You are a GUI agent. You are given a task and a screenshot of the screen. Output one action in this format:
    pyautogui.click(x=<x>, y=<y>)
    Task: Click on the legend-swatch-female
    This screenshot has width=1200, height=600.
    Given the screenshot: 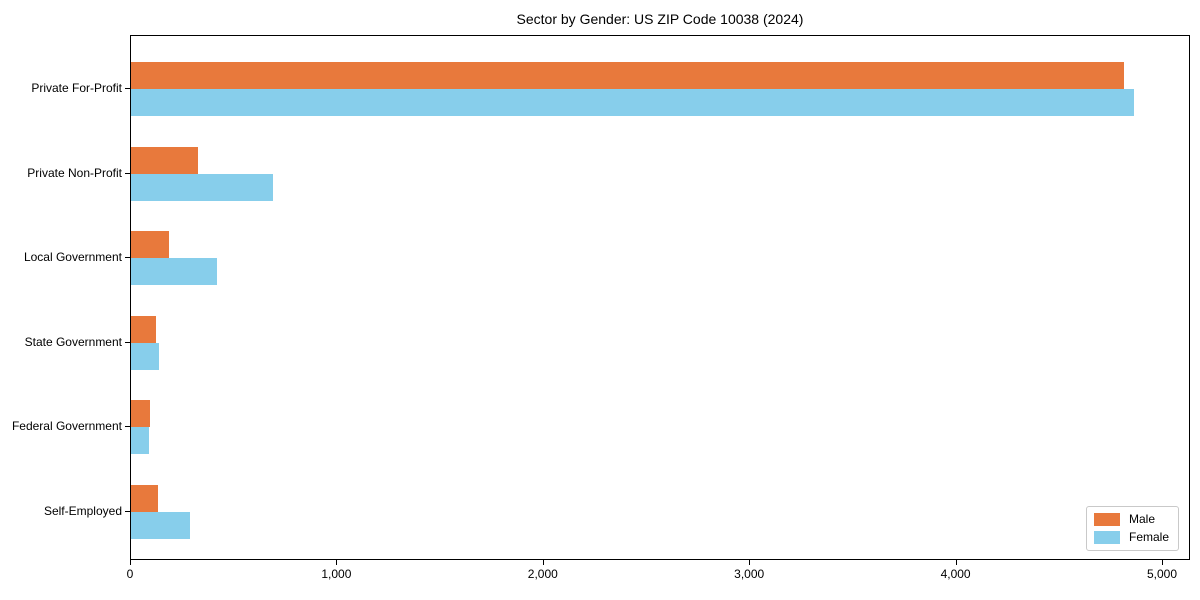 What is the action you would take?
    pyautogui.click(x=1106, y=537)
    